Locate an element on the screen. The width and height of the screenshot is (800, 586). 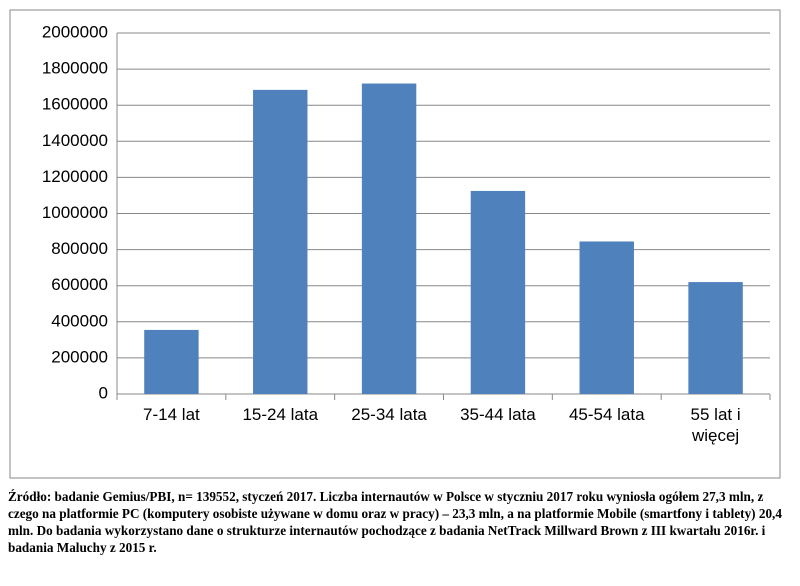
x-tick-label: 45-54 lata is located at coordinates (606, 414).